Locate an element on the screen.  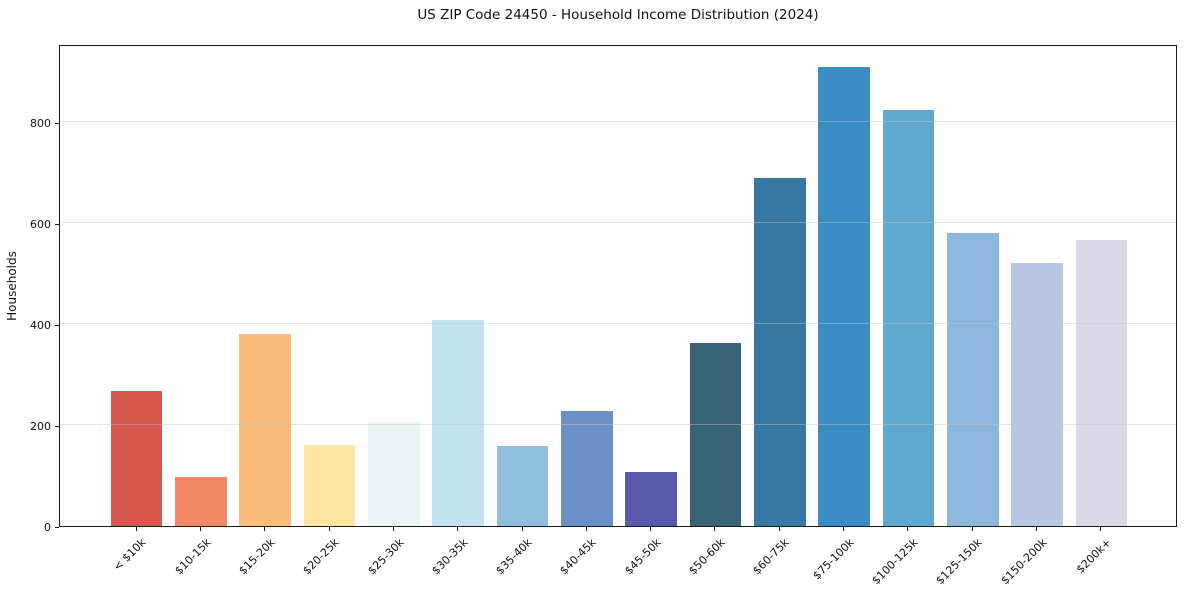
bar-$75-100k is located at coordinates (844, 296).